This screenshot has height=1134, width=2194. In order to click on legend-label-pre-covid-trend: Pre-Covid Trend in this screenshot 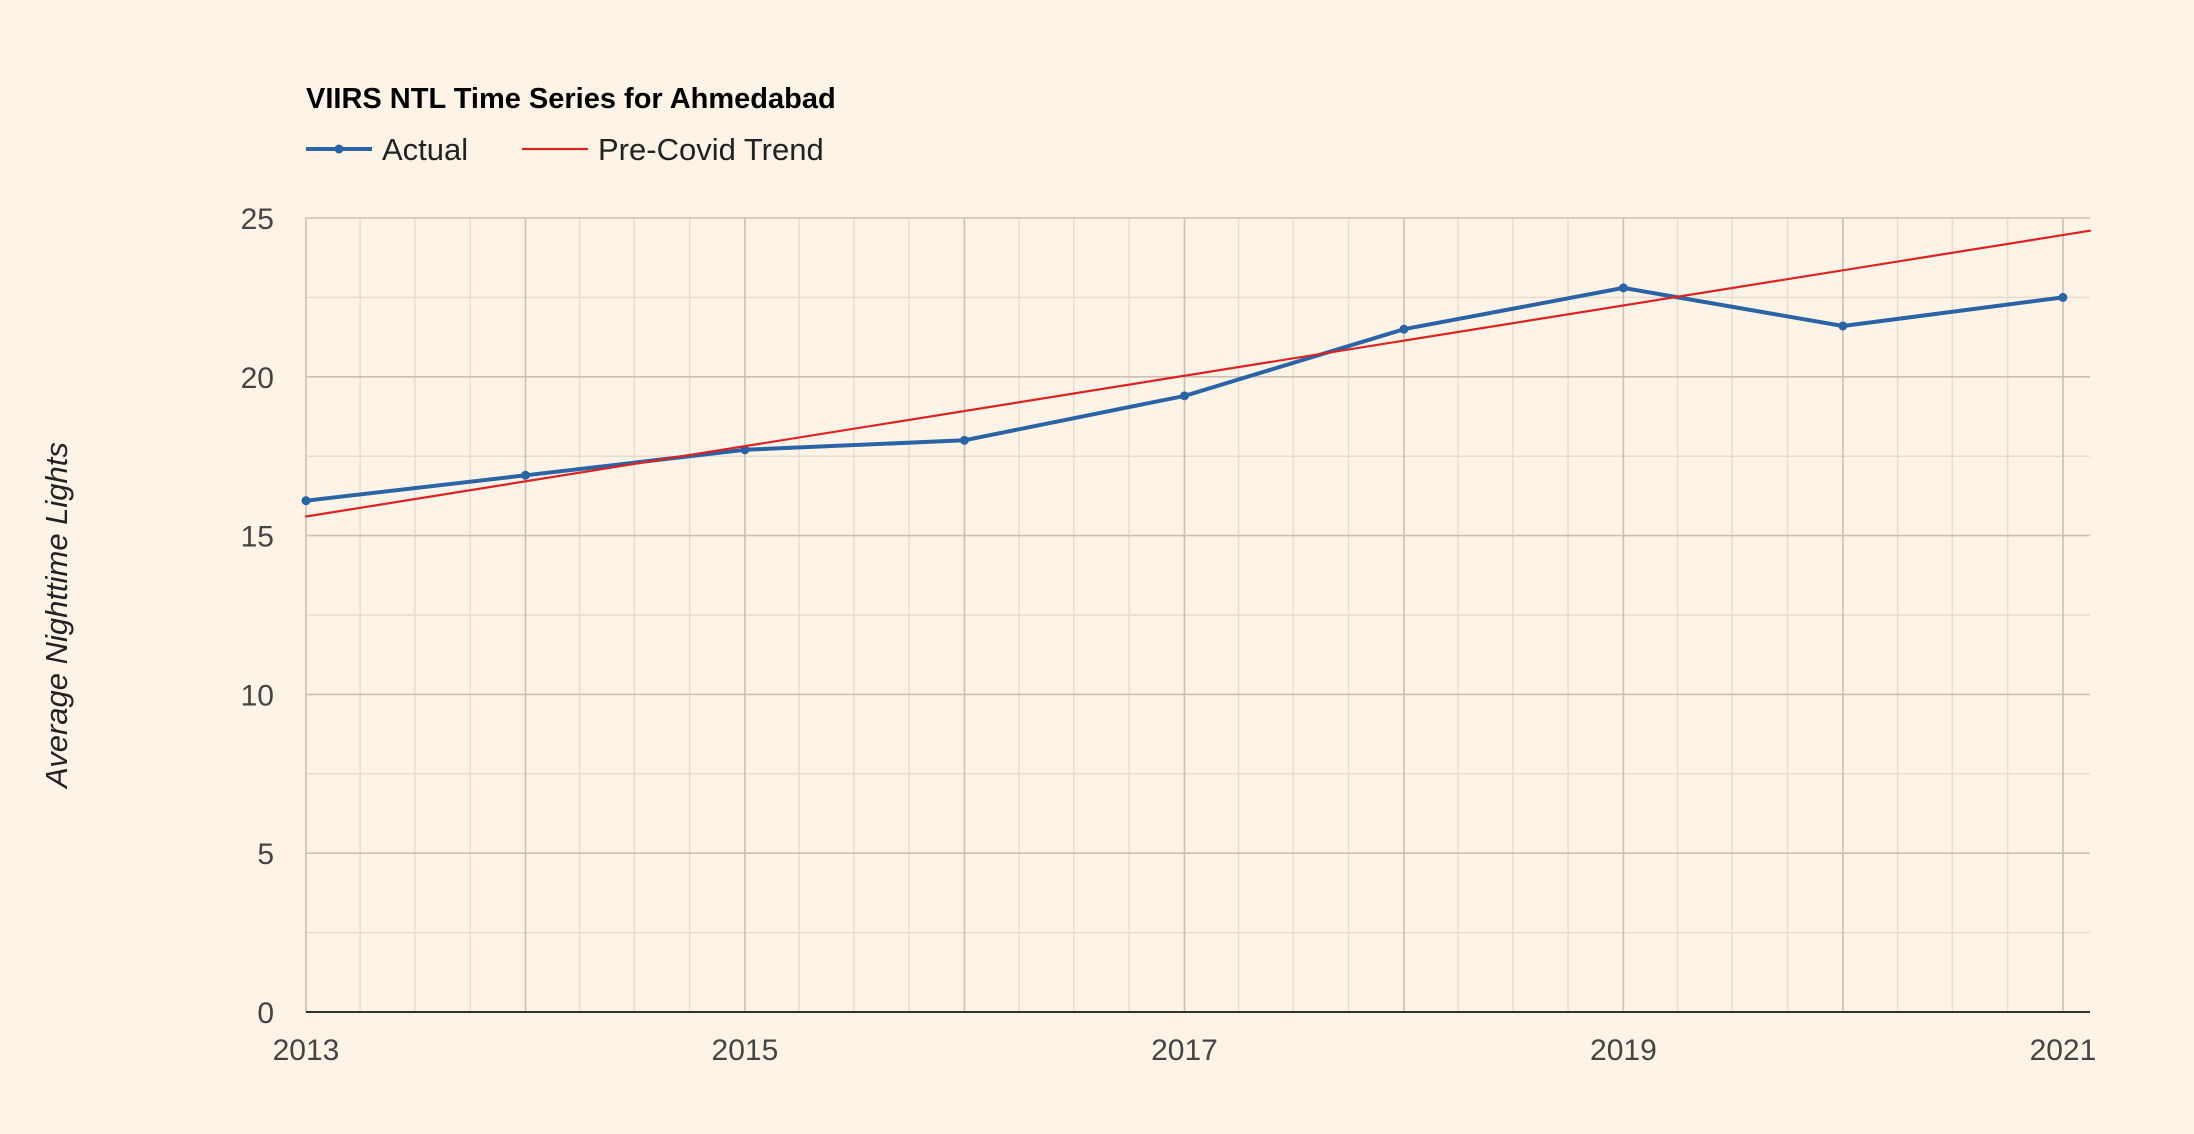, I will do `click(711, 149)`.